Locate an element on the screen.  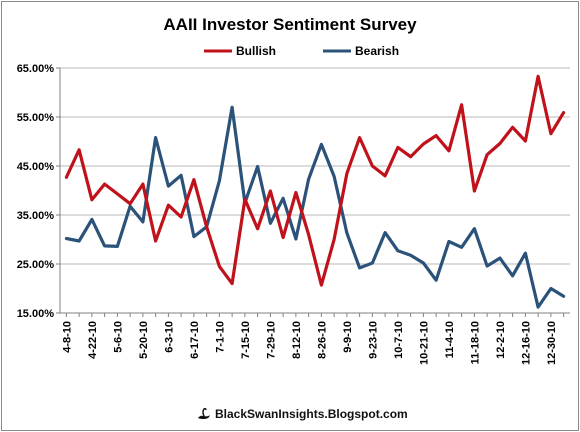
y-tick-label: 45.00% is located at coordinates (36, 167).